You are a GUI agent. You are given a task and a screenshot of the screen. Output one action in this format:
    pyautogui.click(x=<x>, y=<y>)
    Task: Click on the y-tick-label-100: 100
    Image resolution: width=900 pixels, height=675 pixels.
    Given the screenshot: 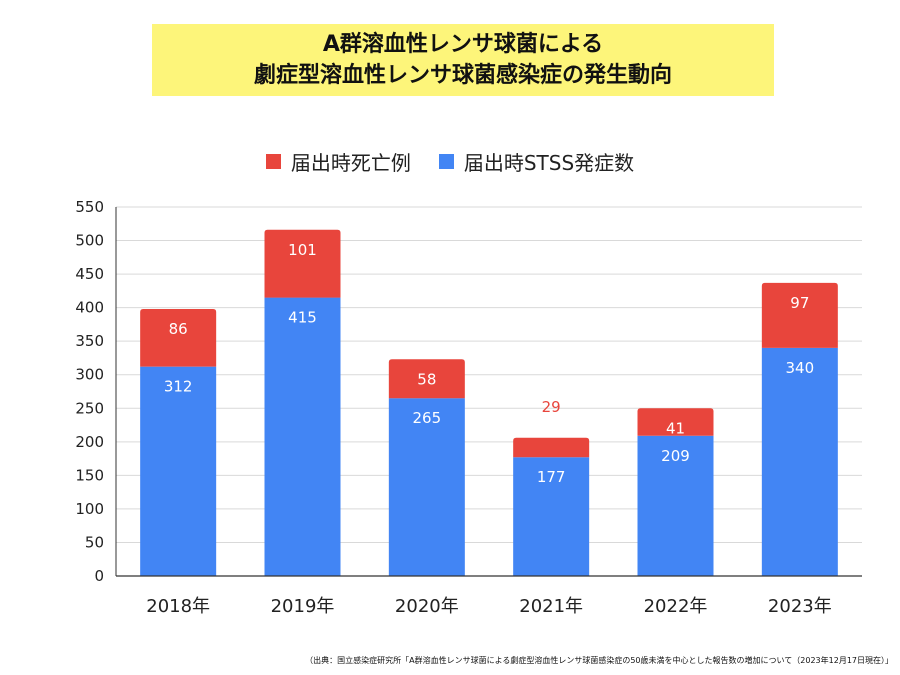 What is the action you would take?
    pyautogui.click(x=89, y=509)
    